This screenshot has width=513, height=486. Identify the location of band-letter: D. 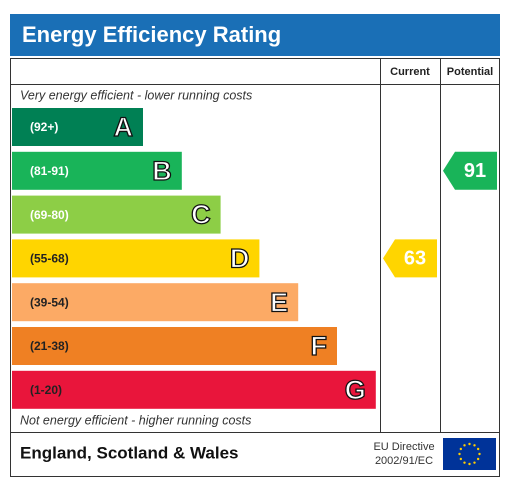
(240, 259).